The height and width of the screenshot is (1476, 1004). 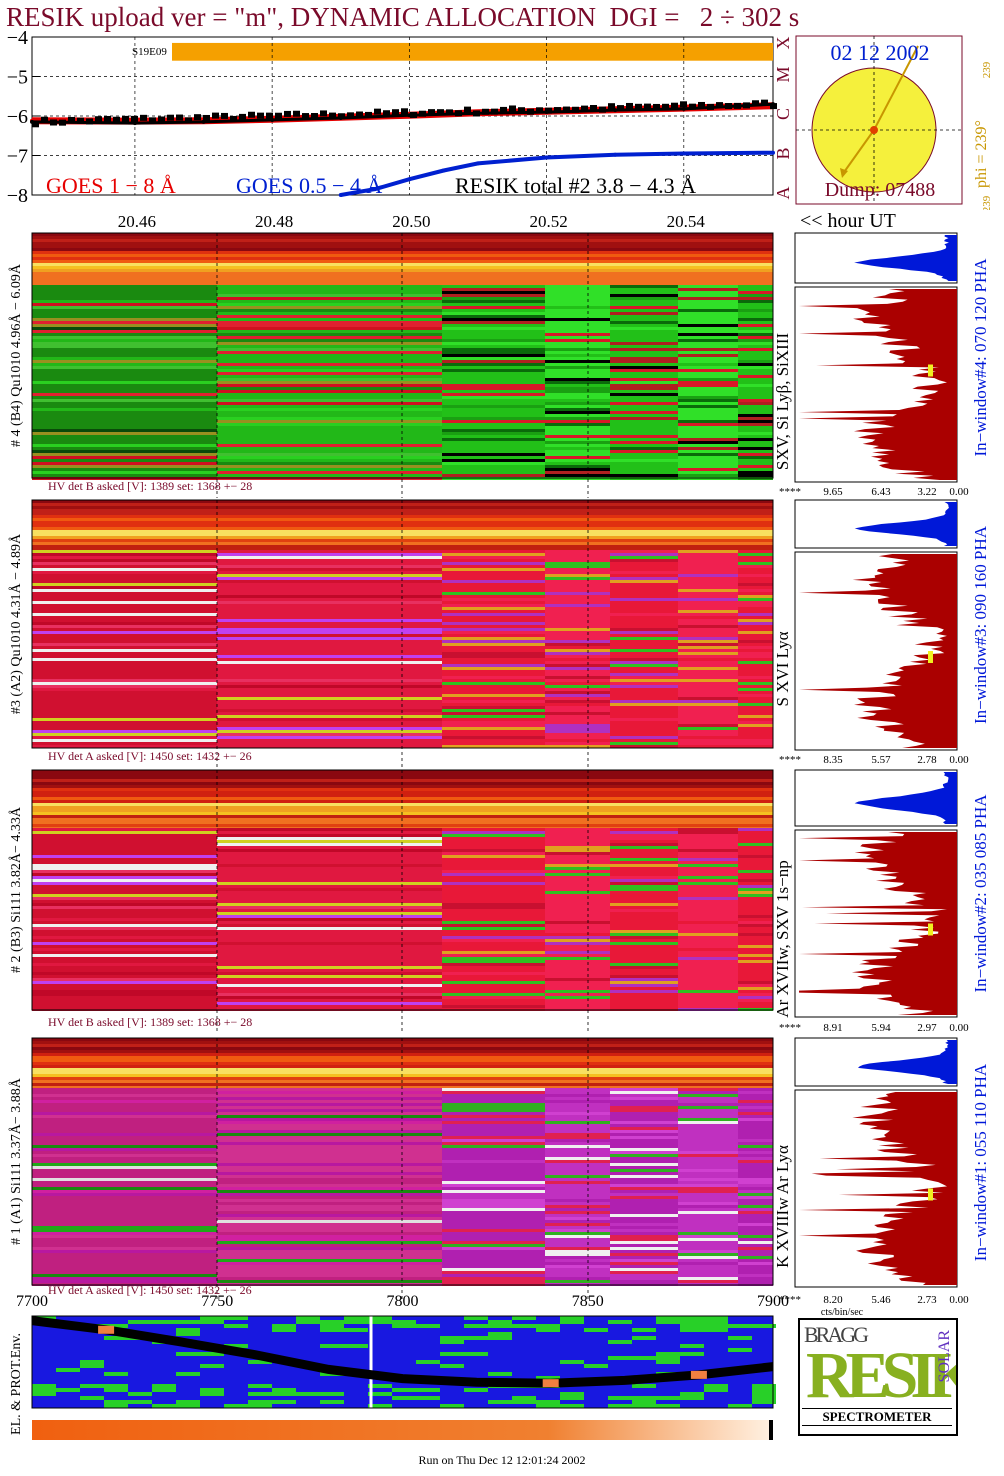 What do you see at coordinates (16, 1384) in the screenshot?
I see `orbit-label: EL. & PROT.Env.` at bounding box center [16, 1384].